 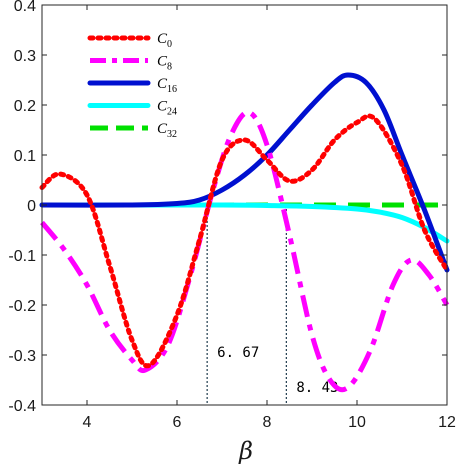 What do you see at coordinates (164, 63) in the screenshot?
I see `legend-label: C8` at bounding box center [164, 63].